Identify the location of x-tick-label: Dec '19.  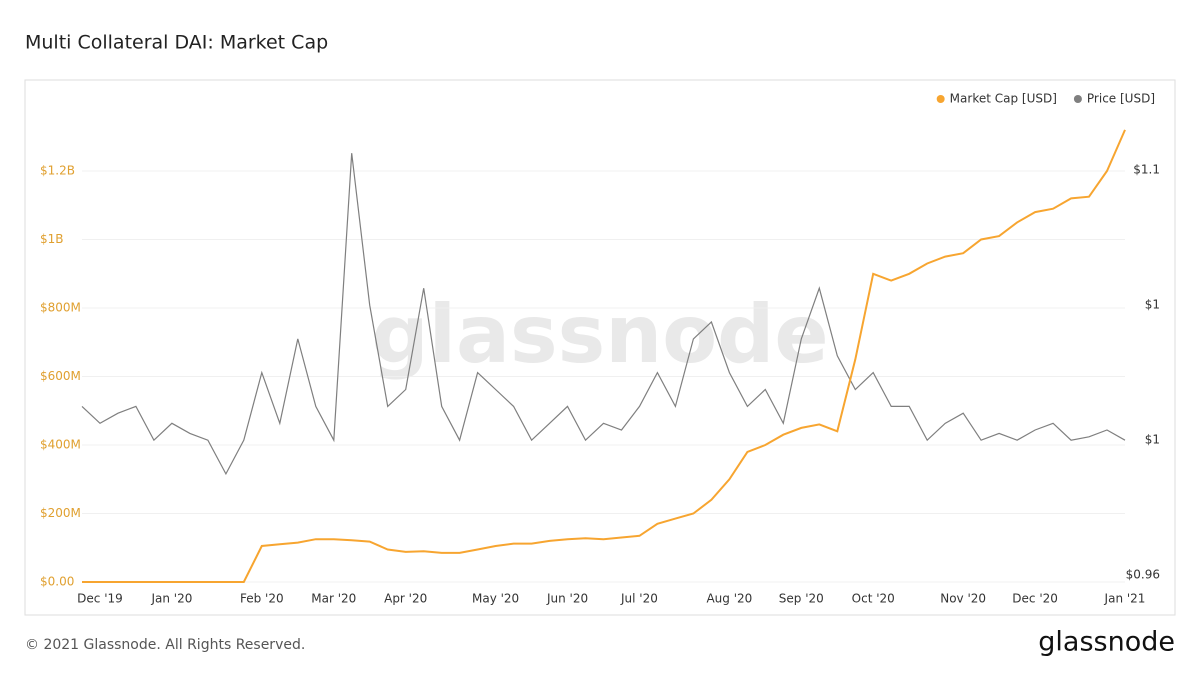
(100, 599).